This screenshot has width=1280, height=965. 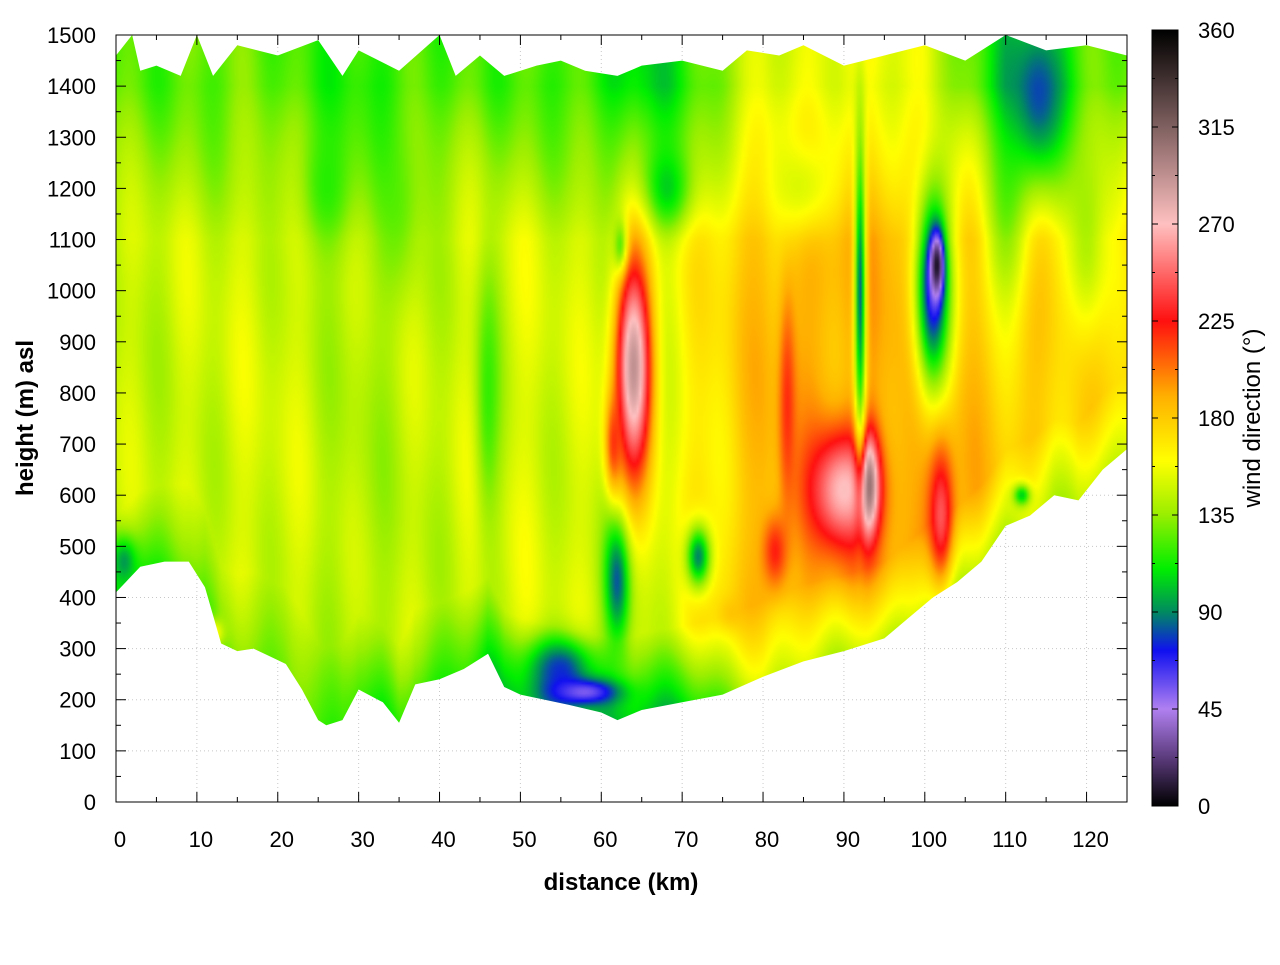 I want to click on y-tick-label: 1400, so click(x=71, y=86).